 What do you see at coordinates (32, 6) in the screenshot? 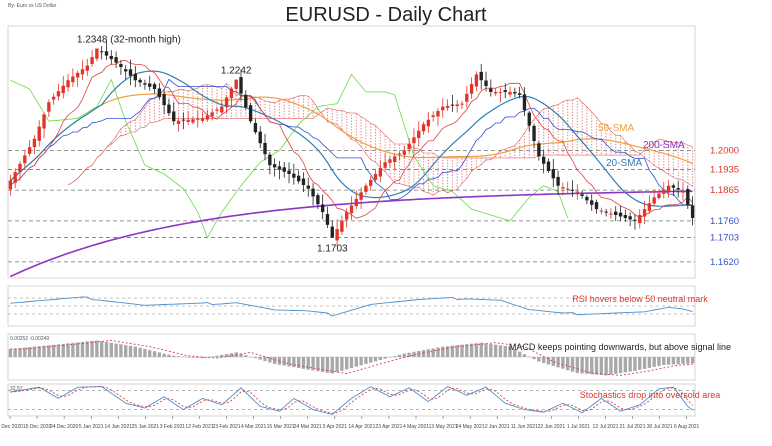
I see `chart-source-label: By: Euro vs US Dollar` at bounding box center [32, 6].